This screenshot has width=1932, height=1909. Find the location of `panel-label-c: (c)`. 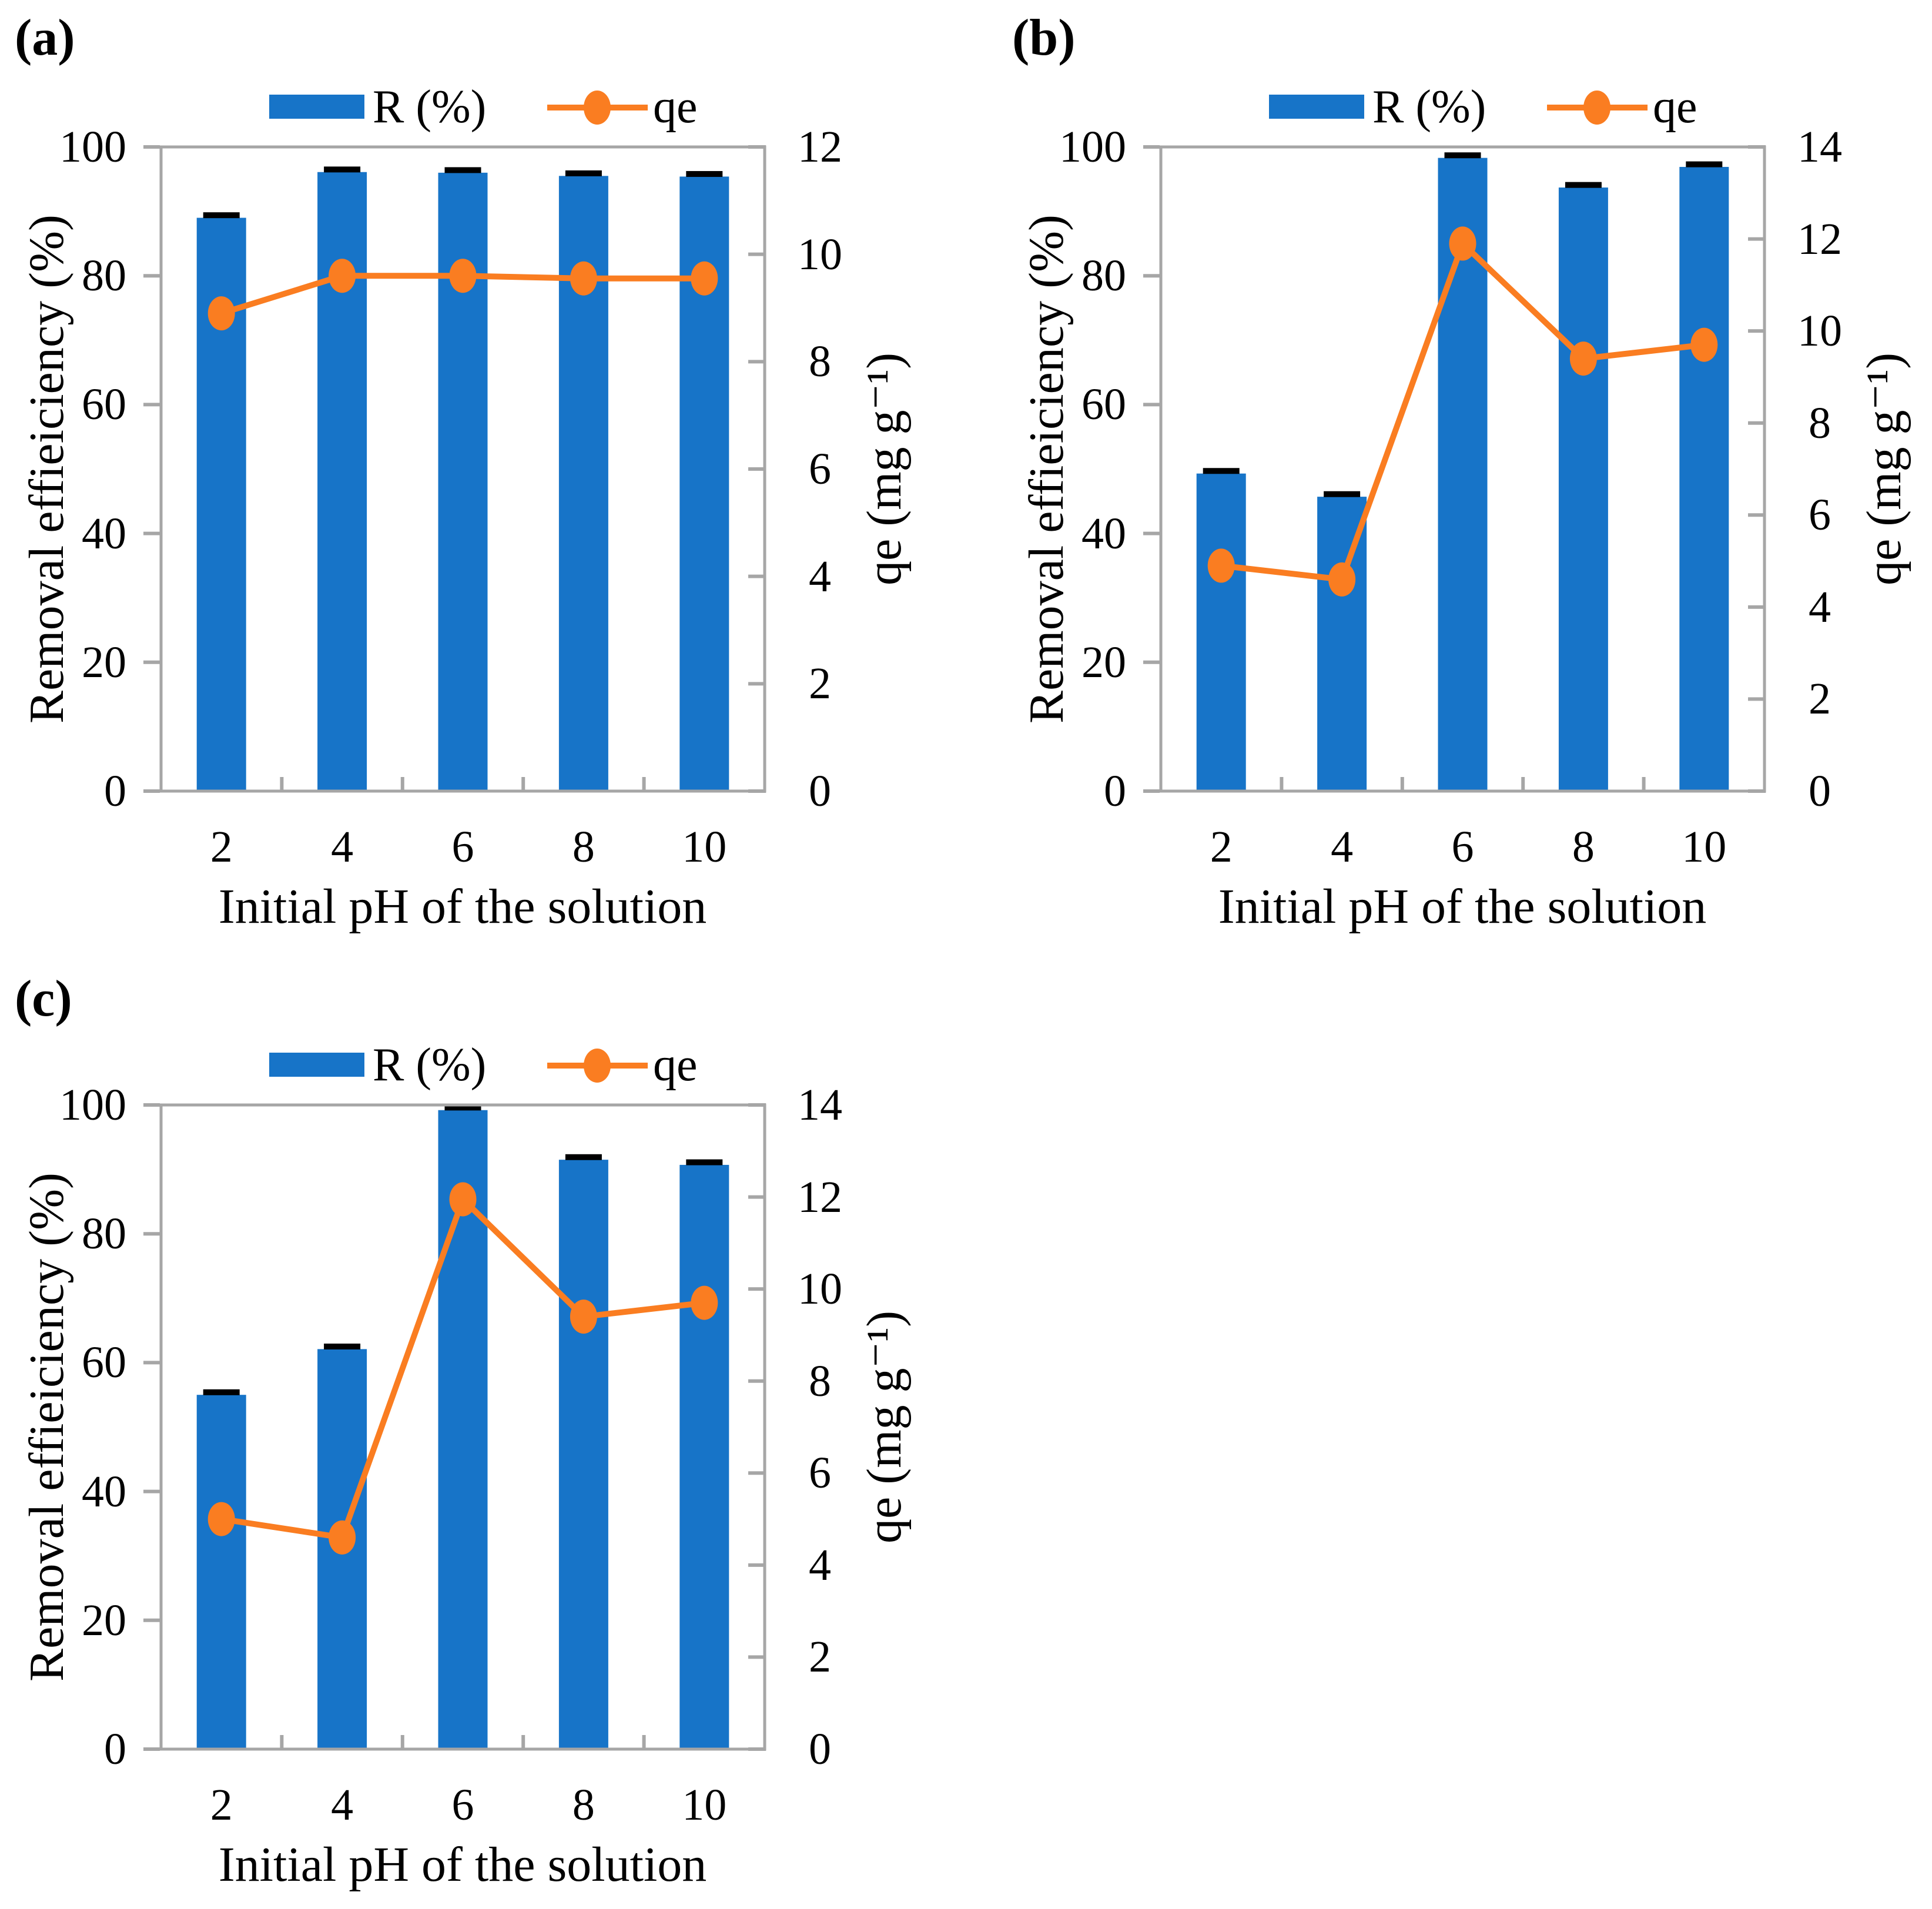

panel-label-c: (c) is located at coordinates (43, 998).